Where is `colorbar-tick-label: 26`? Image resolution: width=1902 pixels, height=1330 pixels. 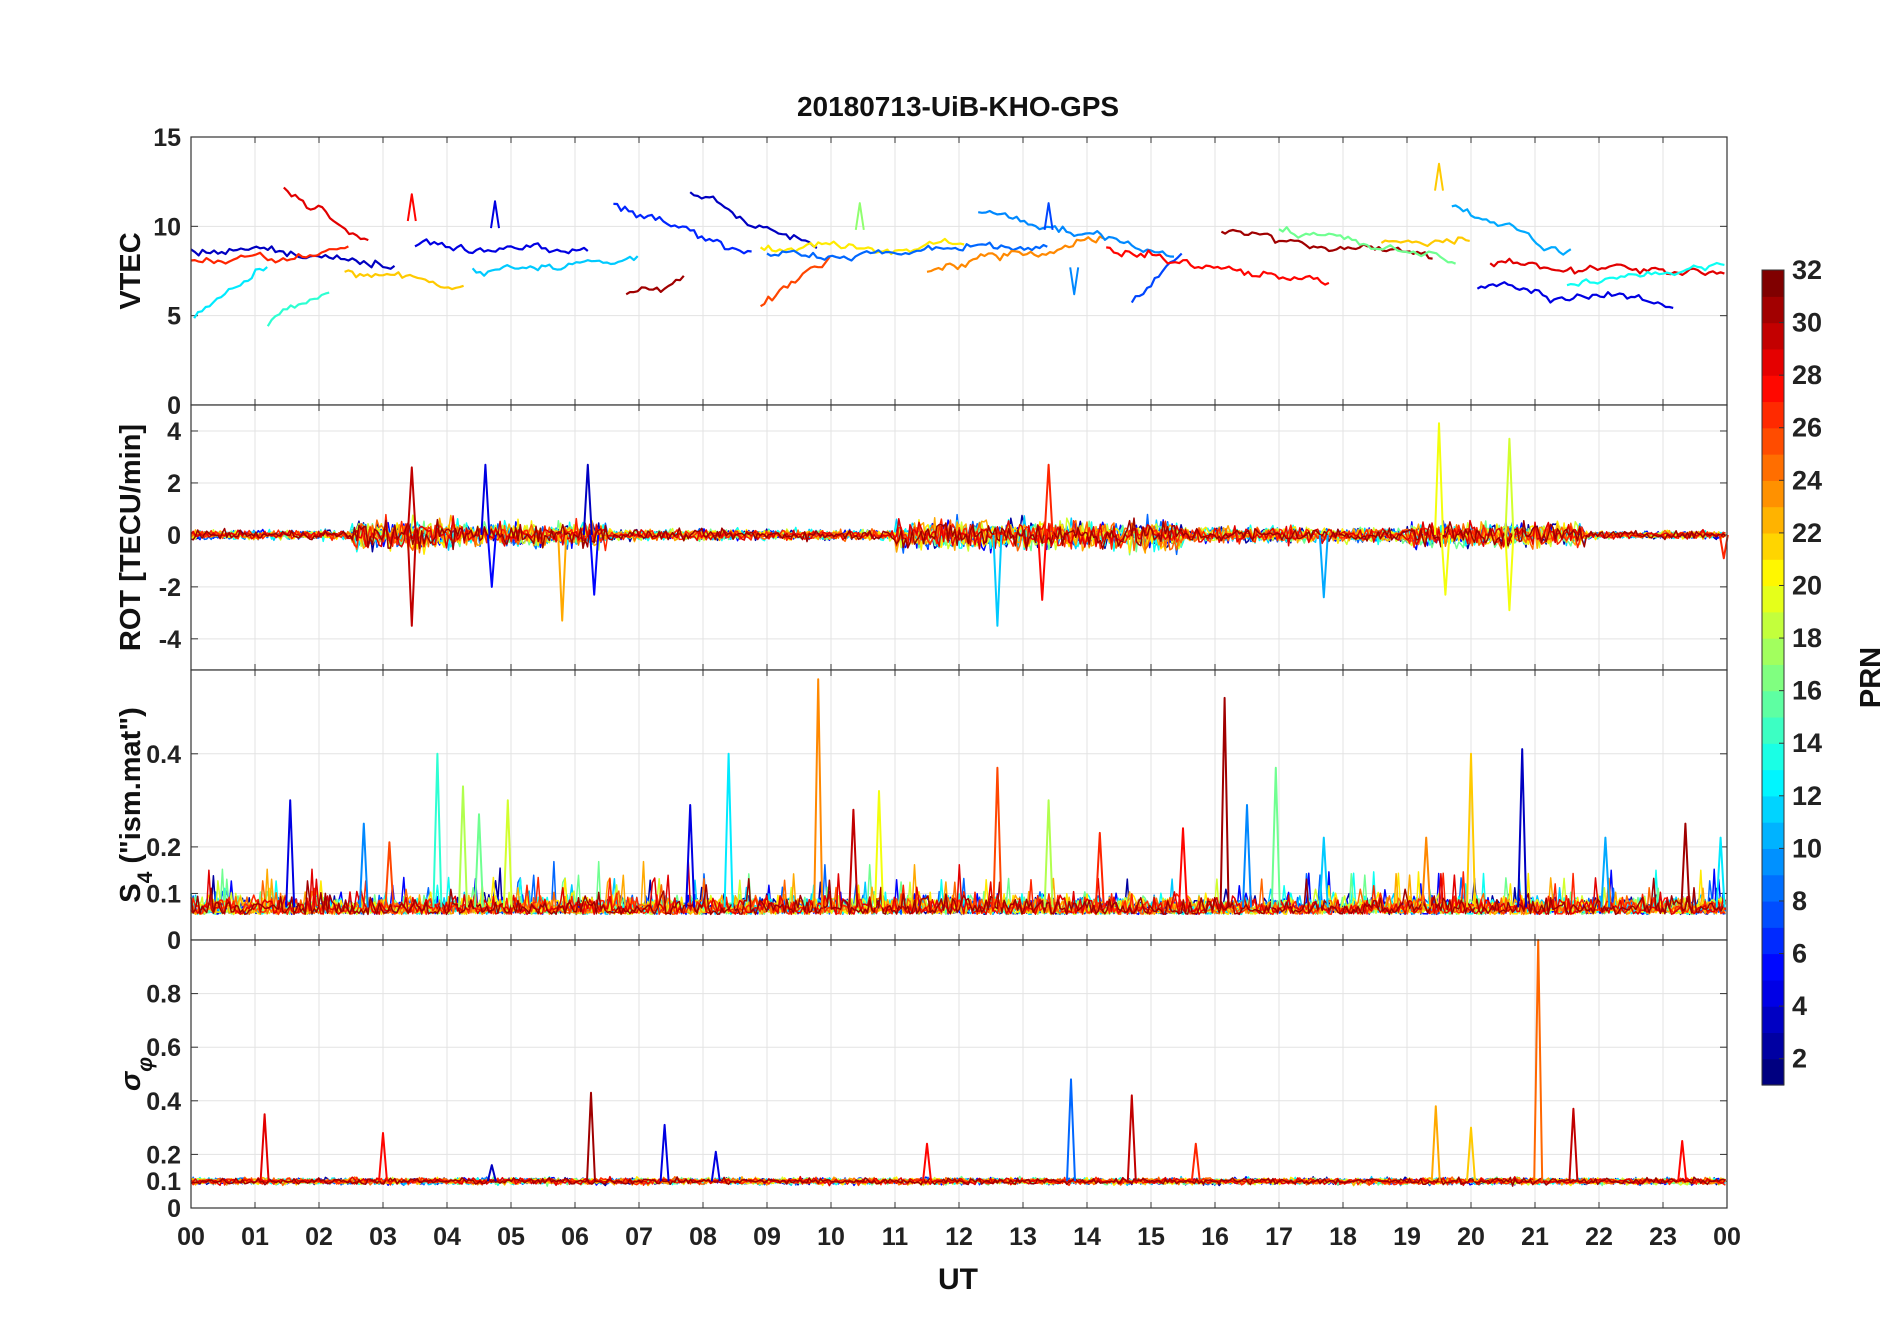 colorbar-tick-label: 26 is located at coordinates (1807, 428).